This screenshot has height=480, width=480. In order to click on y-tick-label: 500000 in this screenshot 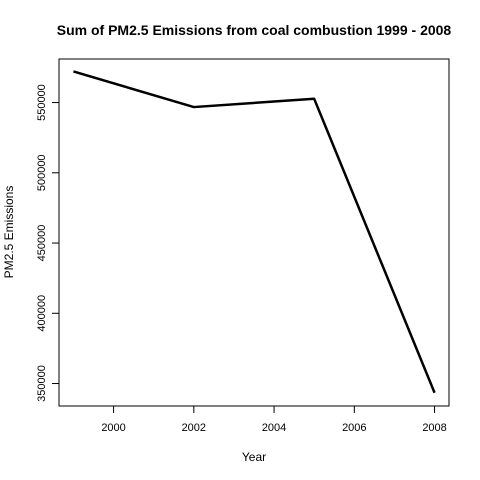, I will do `click(42, 172)`.